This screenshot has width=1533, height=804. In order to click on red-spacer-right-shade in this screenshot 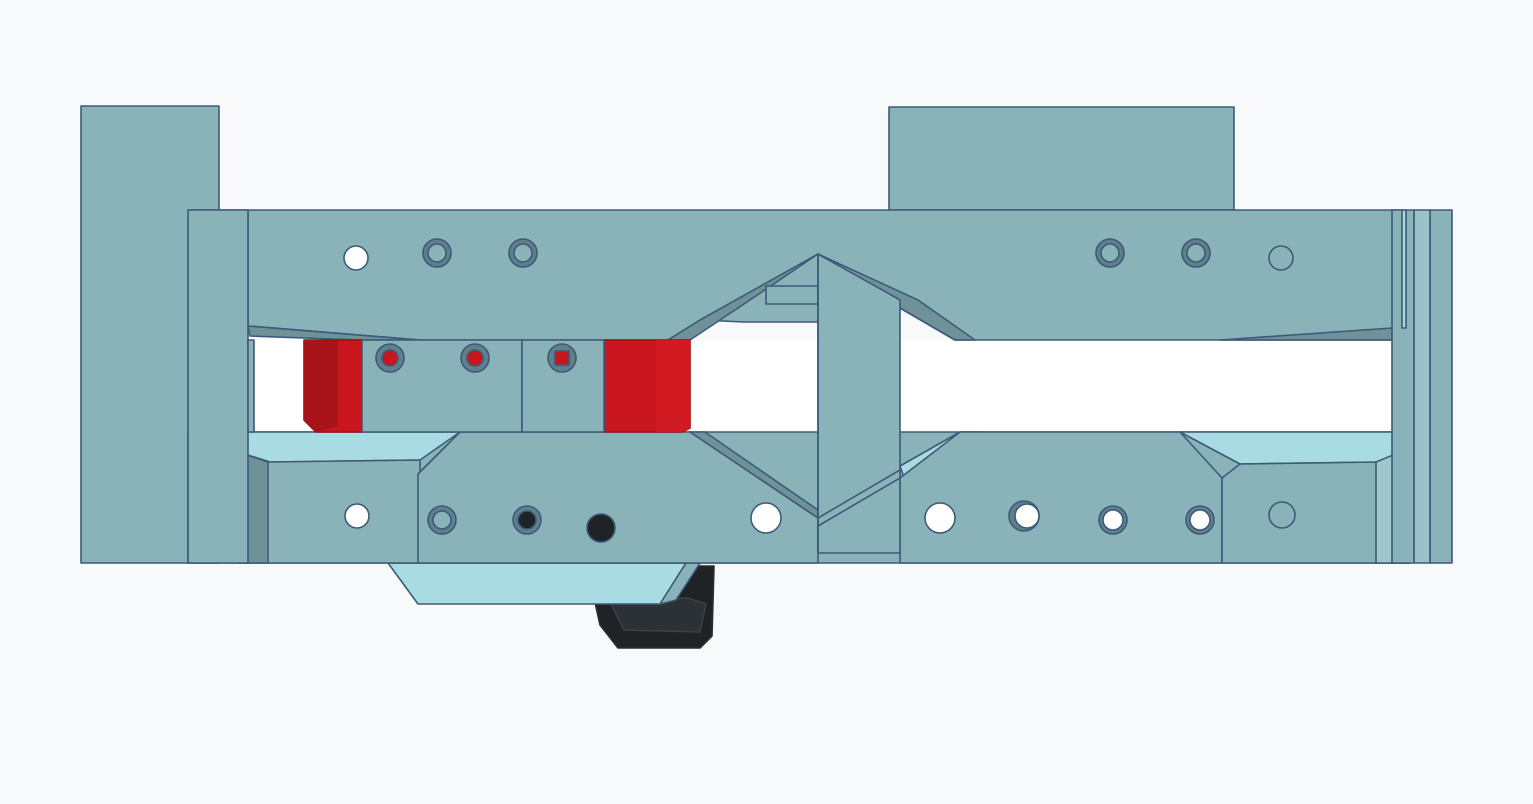, I will do `click(673, 386)`.